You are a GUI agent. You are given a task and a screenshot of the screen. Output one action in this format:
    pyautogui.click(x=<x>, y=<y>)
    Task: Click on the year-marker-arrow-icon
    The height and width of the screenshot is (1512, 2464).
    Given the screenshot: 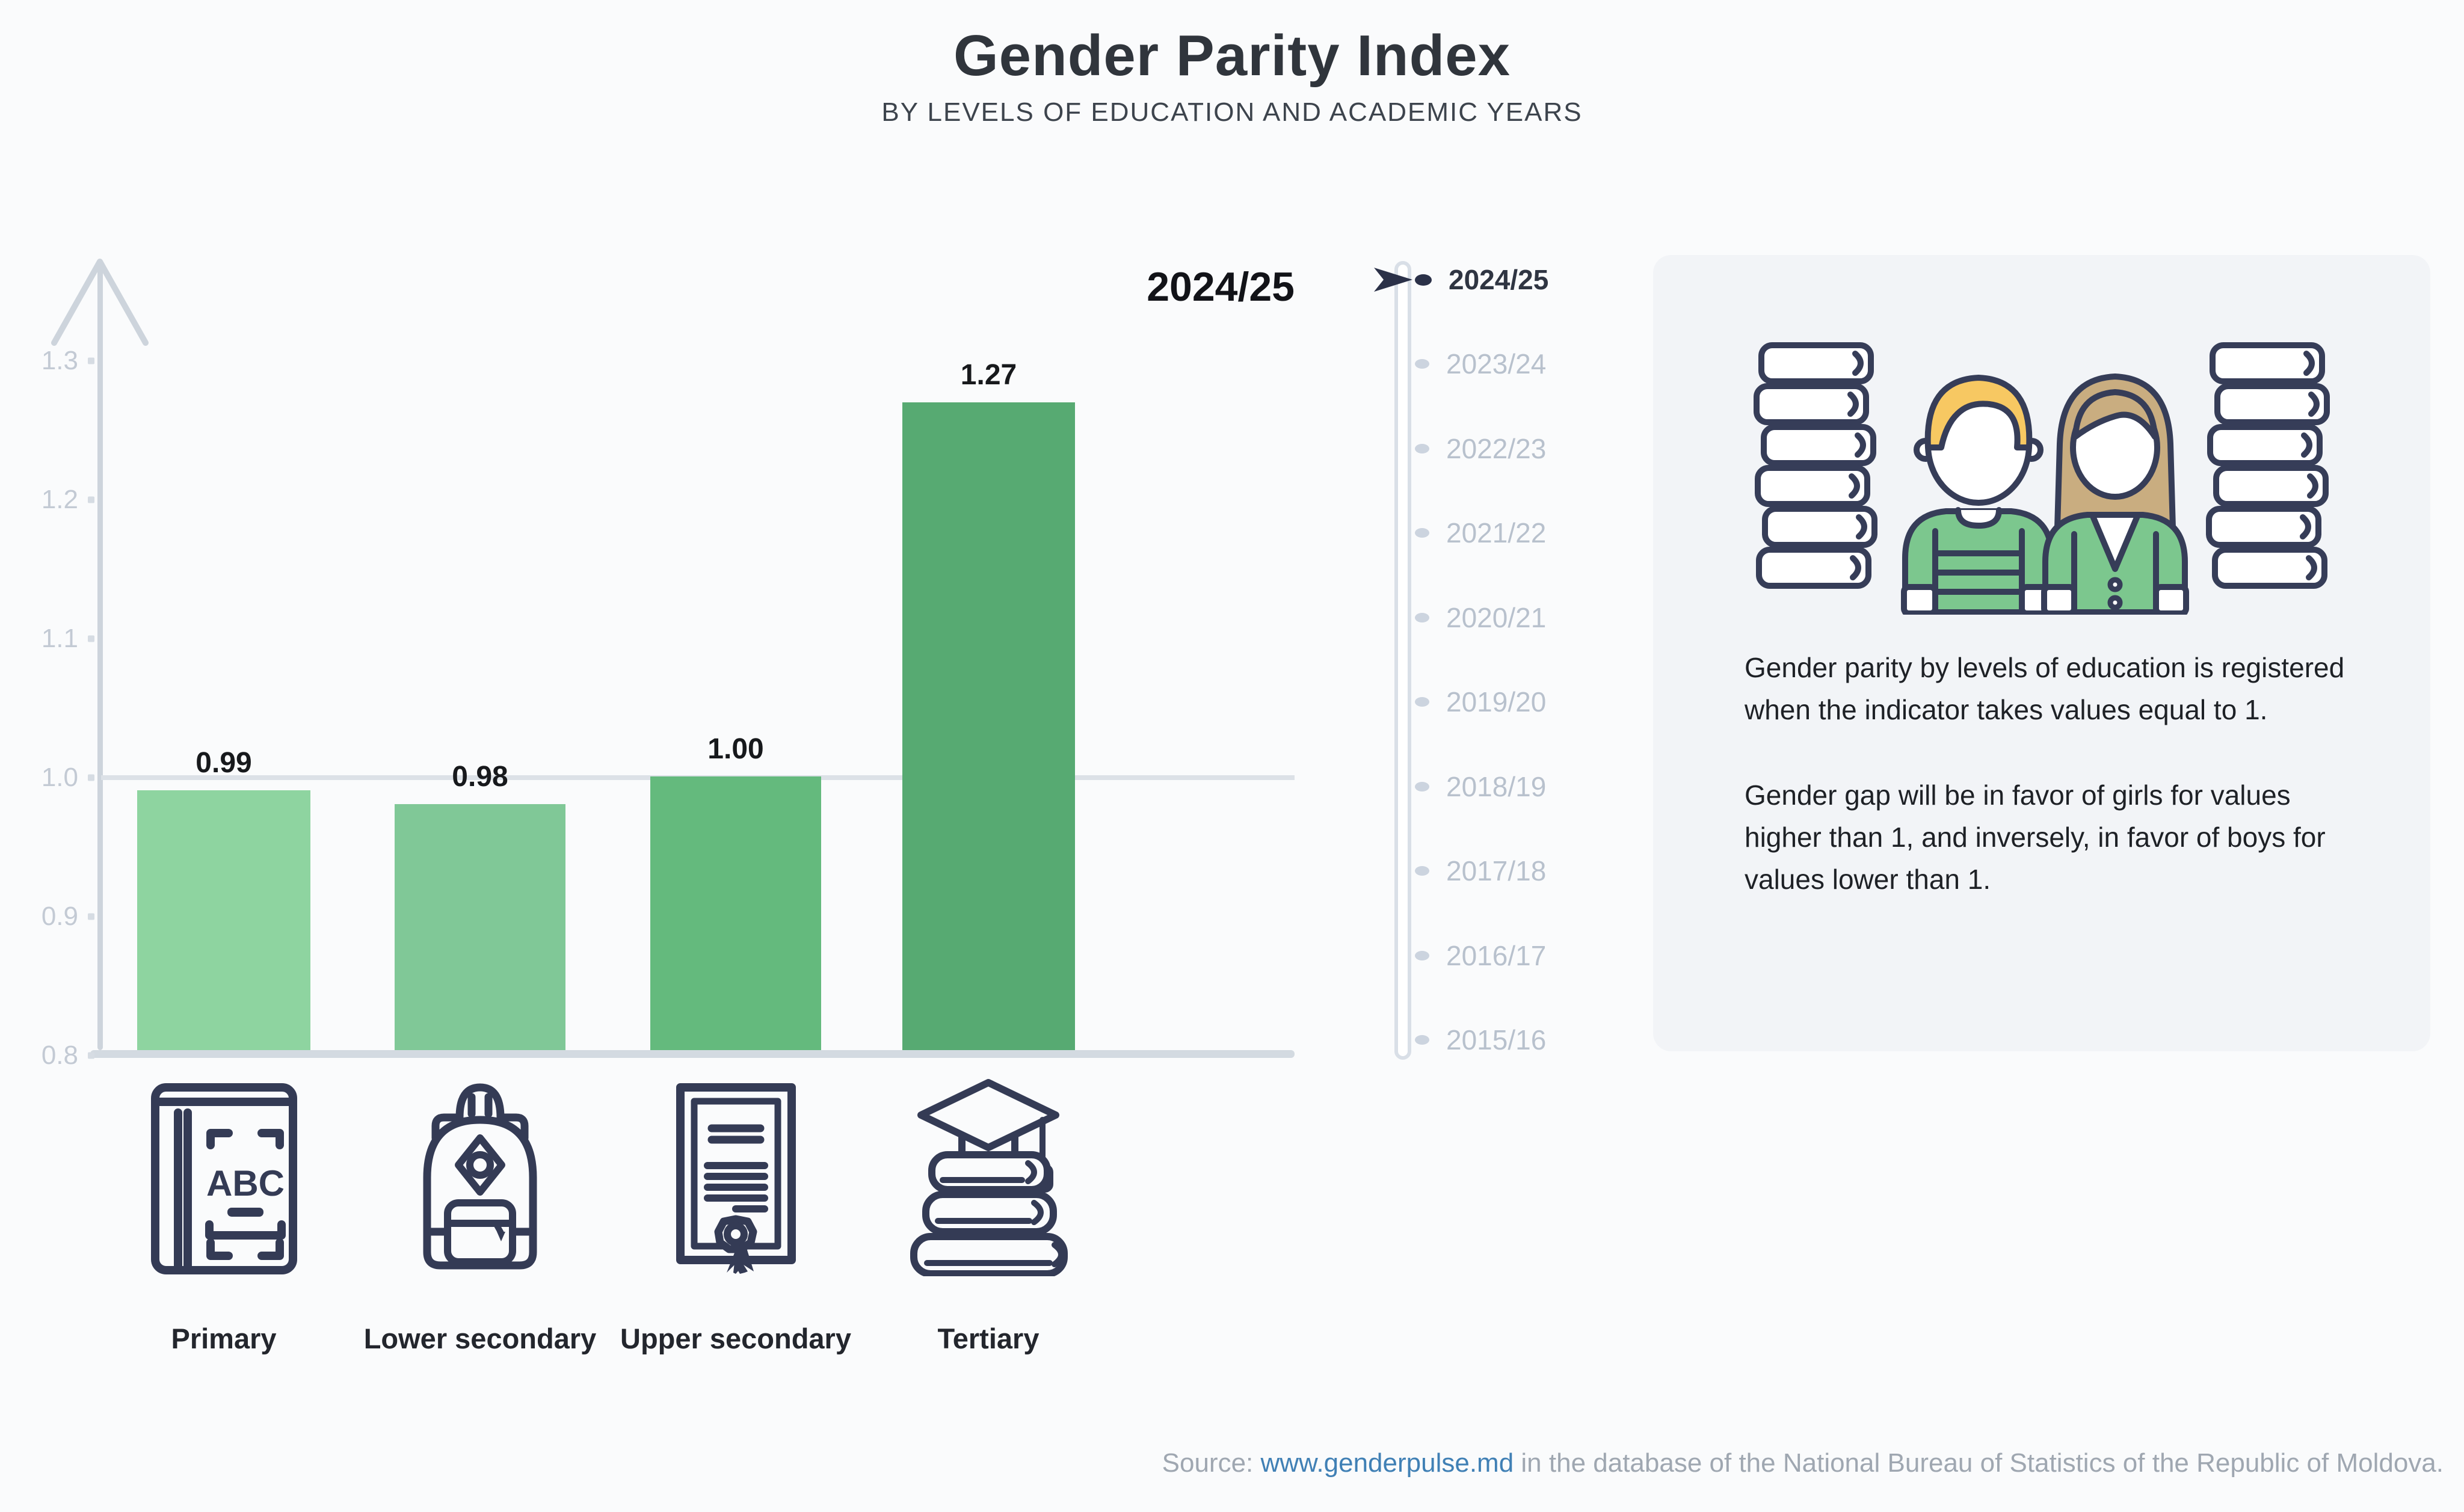 What is the action you would take?
    pyautogui.click(x=1394, y=280)
    